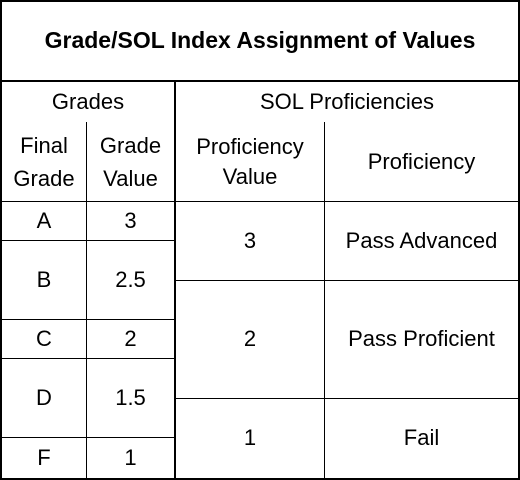 The width and height of the screenshot is (520, 480). What do you see at coordinates (250, 438) in the screenshot?
I see `proficiency-value-cell: 1` at bounding box center [250, 438].